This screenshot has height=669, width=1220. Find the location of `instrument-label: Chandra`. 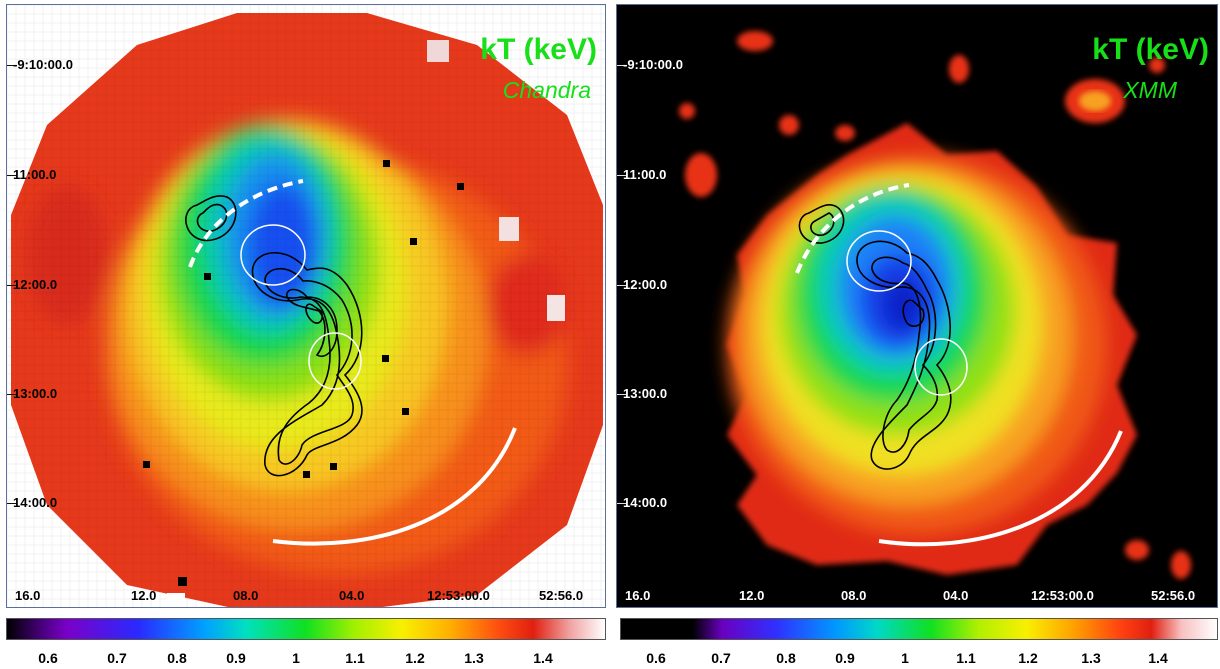

instrument-label: Chandra is located at coordinates (546, 90).